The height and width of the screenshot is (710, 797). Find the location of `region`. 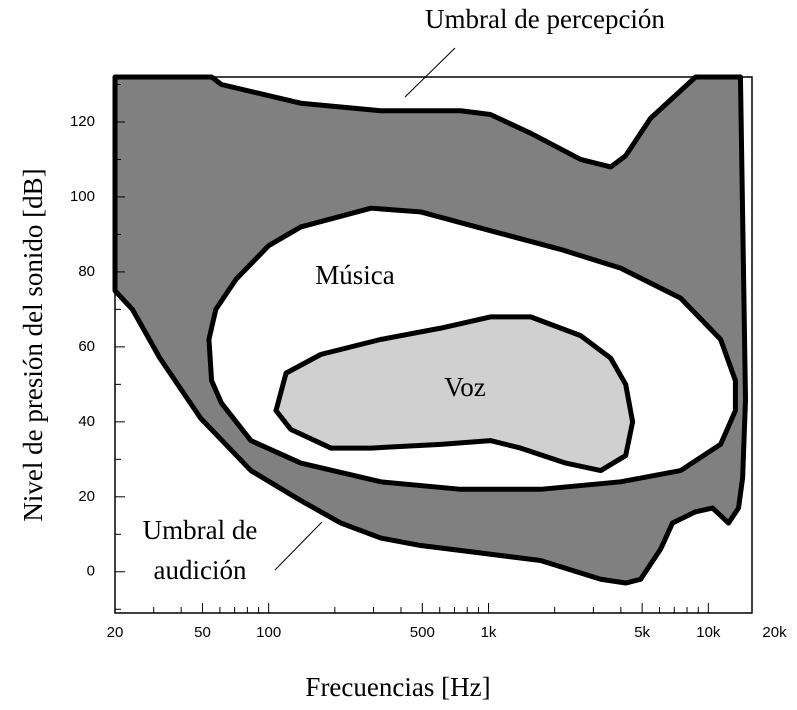

region is located at coordinates (454, 394).